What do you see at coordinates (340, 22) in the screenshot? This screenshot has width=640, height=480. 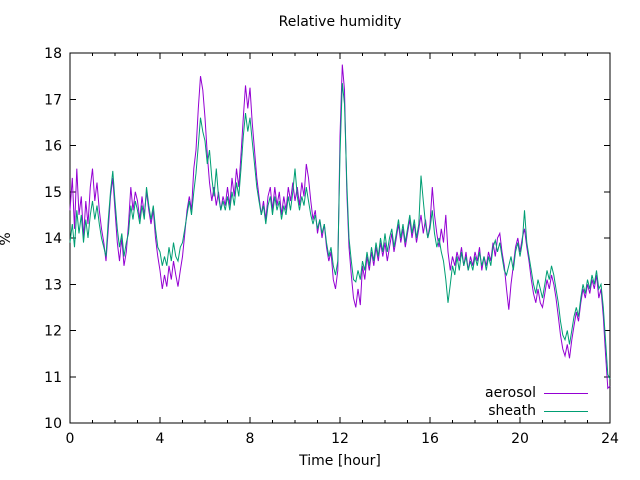 I see `chart-title: Relative humidity` at bounding box center [340, 22].